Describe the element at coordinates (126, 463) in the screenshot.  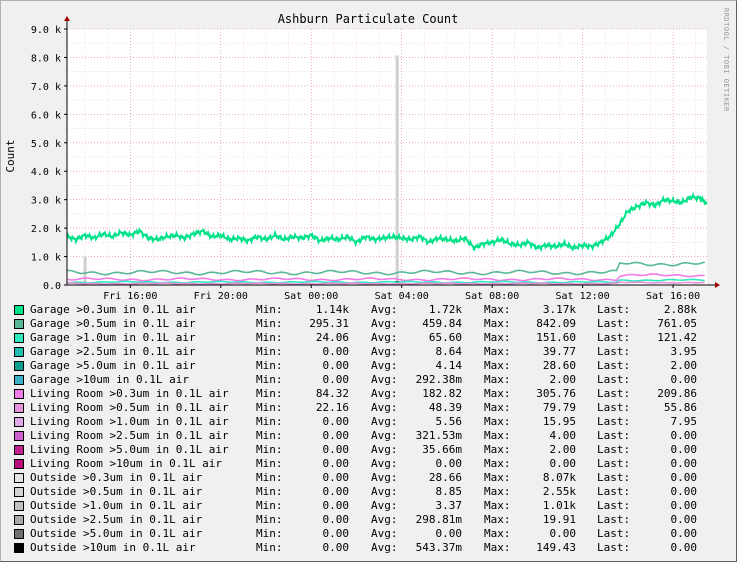
I see `legend-series-name: Living Room >10um in 0.1L air` at that location.